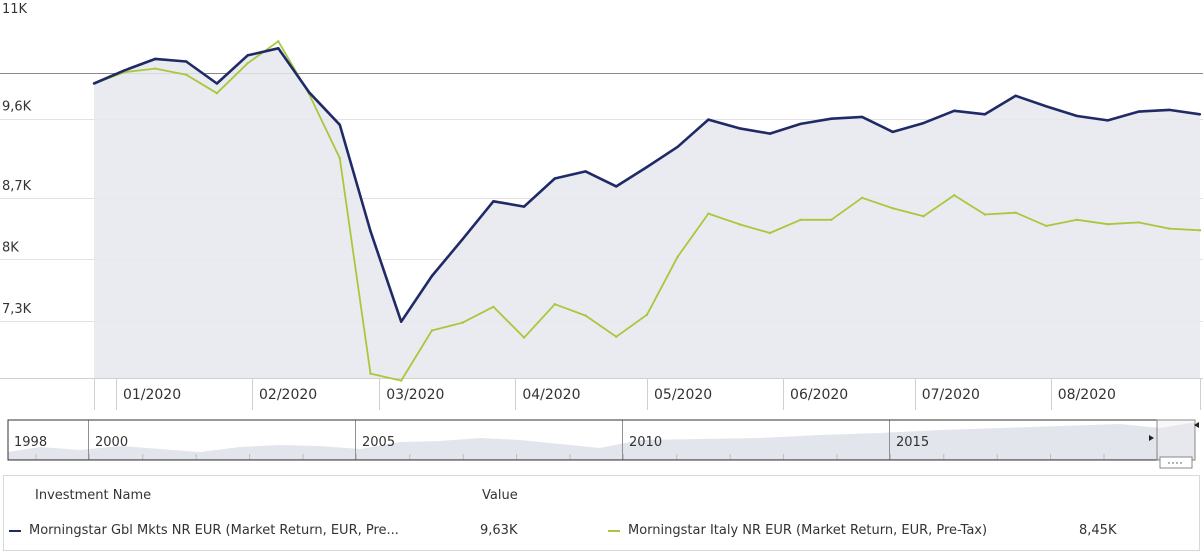 The height and width of the screenshot is (552, 1203). Describe the element at coordinates (1151, 438) in the screenshot. I see `navigator-right-arrow-icon` at that location.